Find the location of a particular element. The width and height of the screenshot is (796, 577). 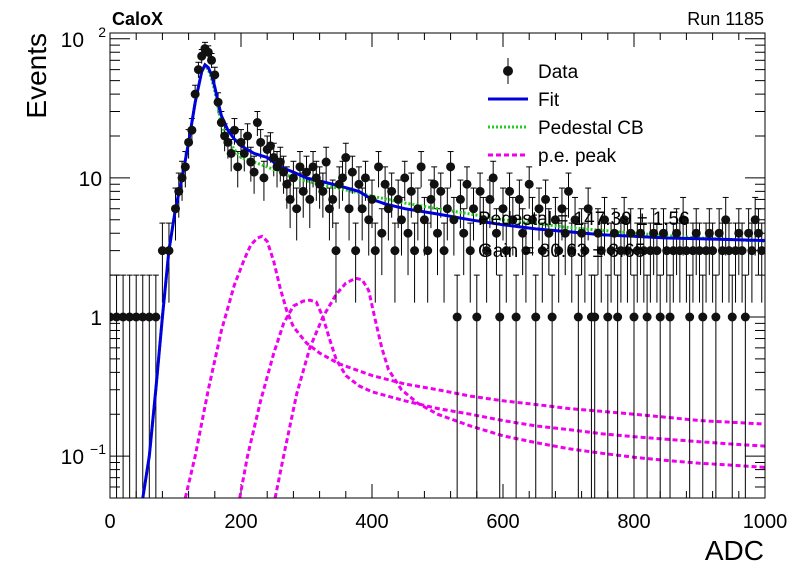

y-tick-label: 10 is located at coordinates (72, 40).